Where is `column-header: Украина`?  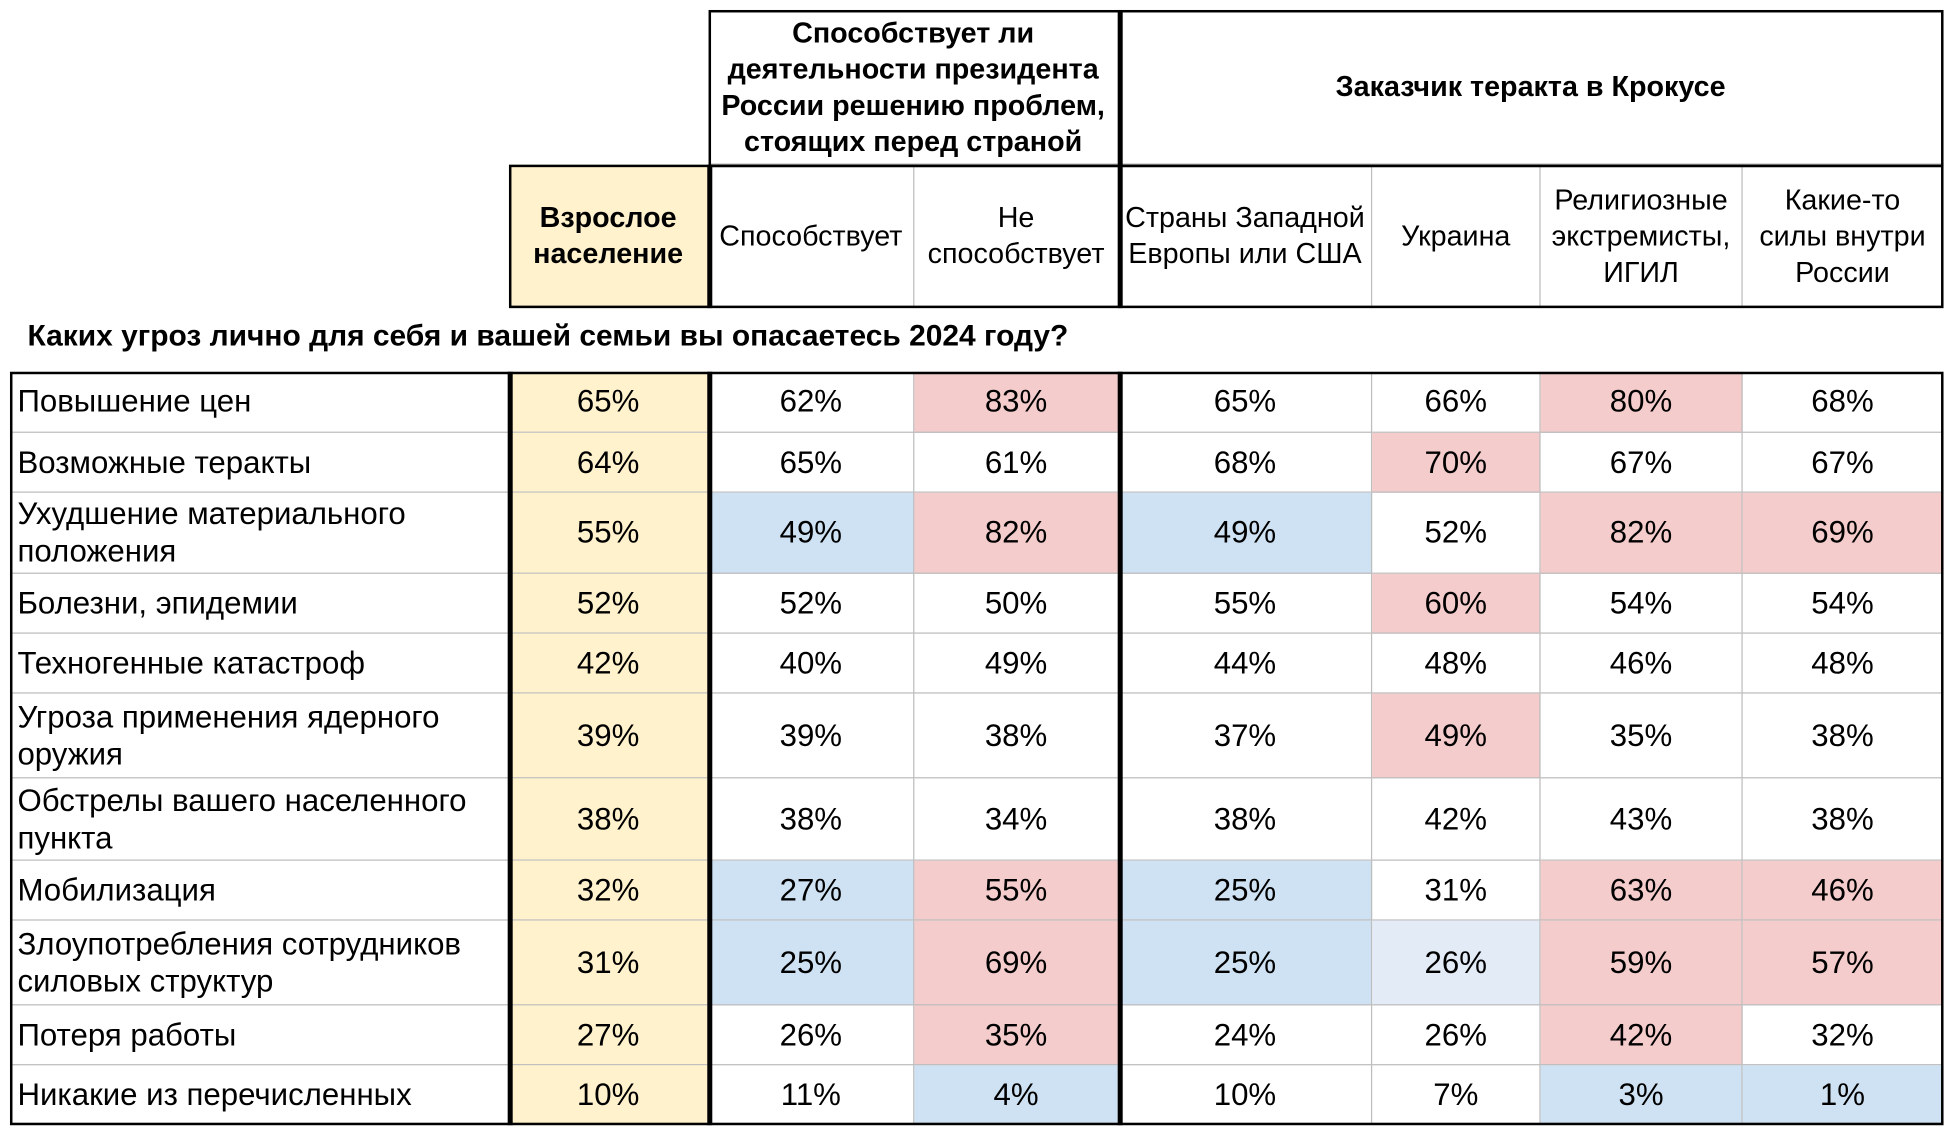
column-header: Украина is located at coordinates (1456, 236).